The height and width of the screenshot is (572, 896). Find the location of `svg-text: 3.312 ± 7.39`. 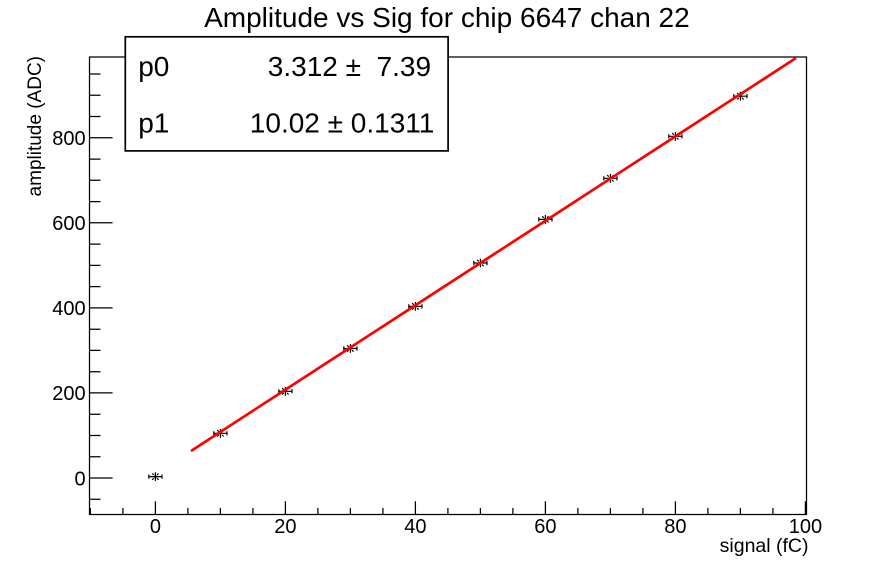

svg-text: 3.312 ± 7.39 is located at coordinates (349, 66).